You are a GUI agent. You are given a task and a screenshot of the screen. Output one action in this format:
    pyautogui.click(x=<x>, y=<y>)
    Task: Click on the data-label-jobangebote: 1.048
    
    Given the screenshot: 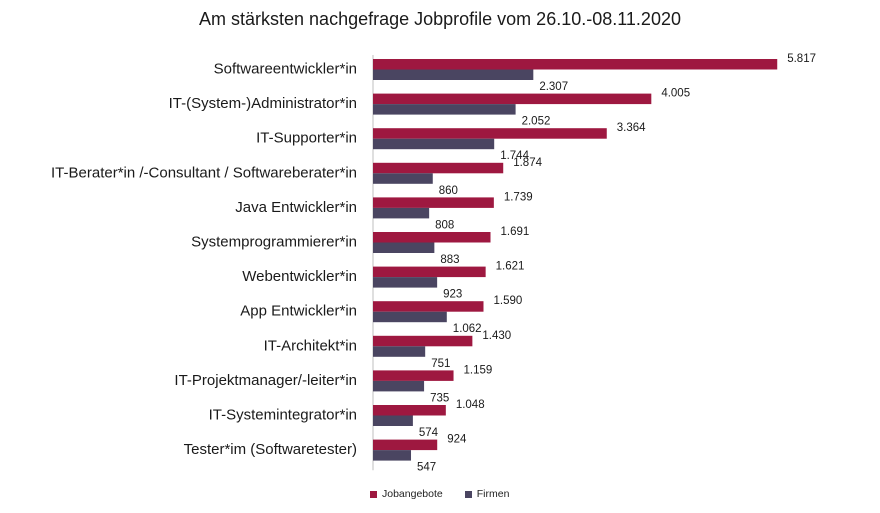 What is the action you would take?
    pyautogui.click(x=470, y=405)
    